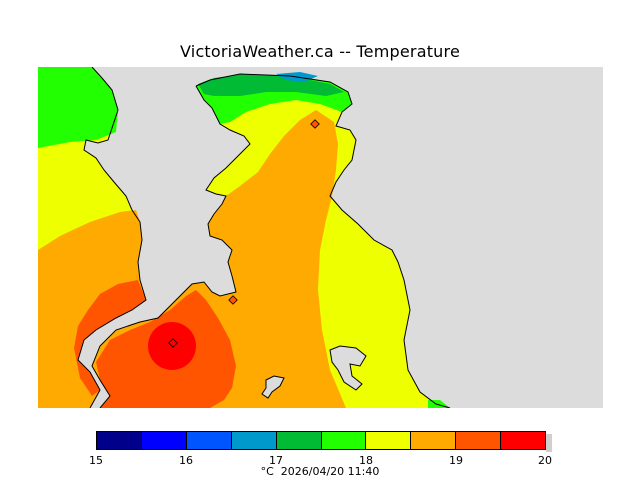  I want to click on legend-footer: °C 2026/04/20 11:40, so click(320, 471).